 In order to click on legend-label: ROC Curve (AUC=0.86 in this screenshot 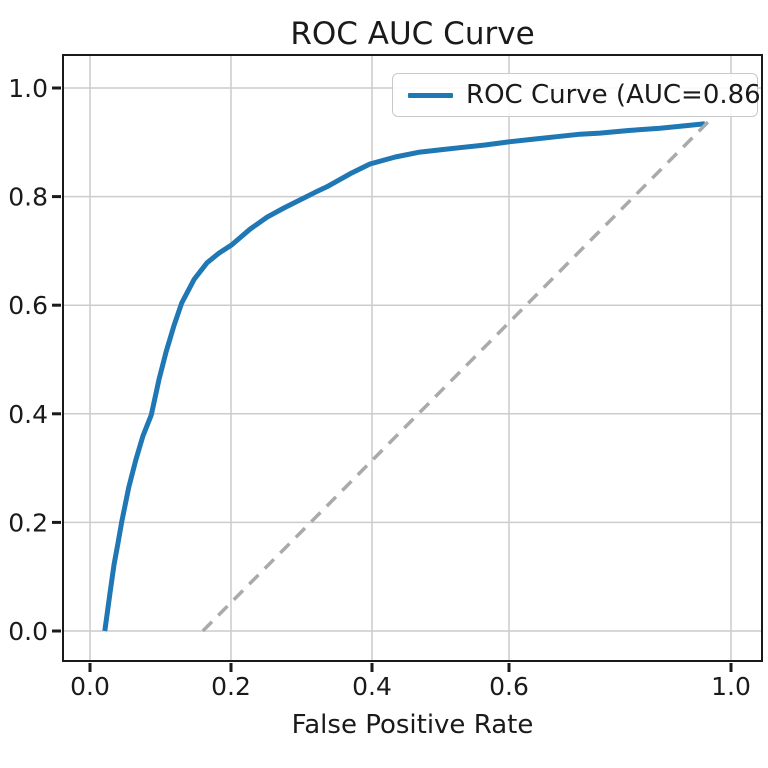, I will do `click(613, 95)`.